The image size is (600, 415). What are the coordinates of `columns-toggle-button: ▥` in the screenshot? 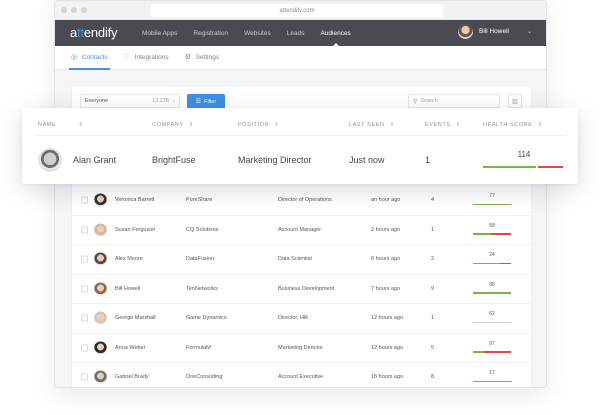 It's located at (515, 101).